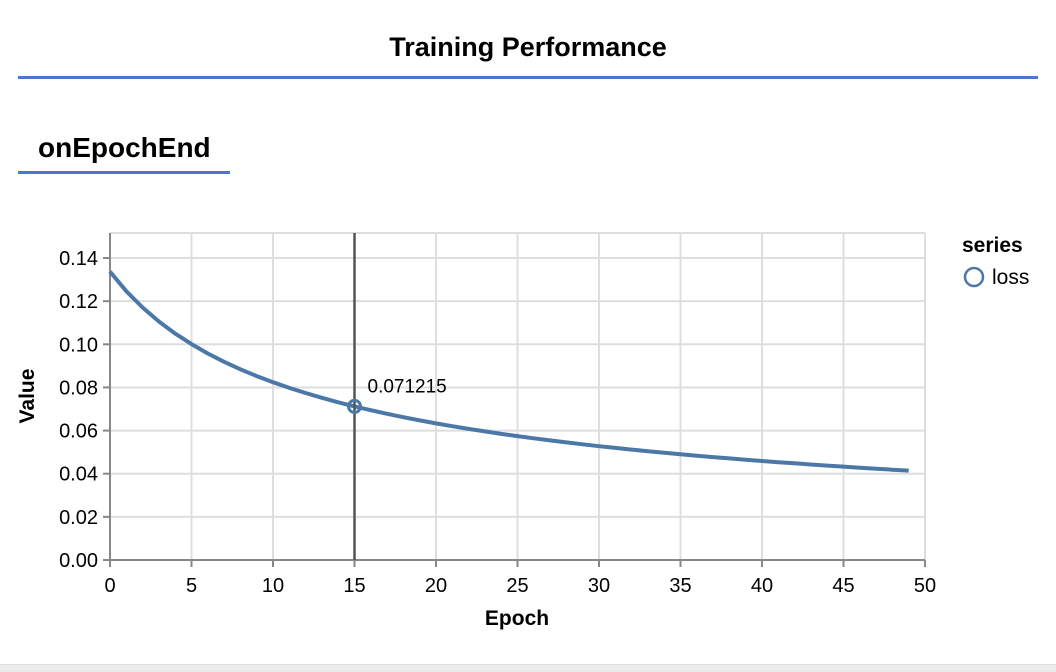 The image size is (1056, 672). I want to click on y-tick-label: 0.12, so click(78, 302).